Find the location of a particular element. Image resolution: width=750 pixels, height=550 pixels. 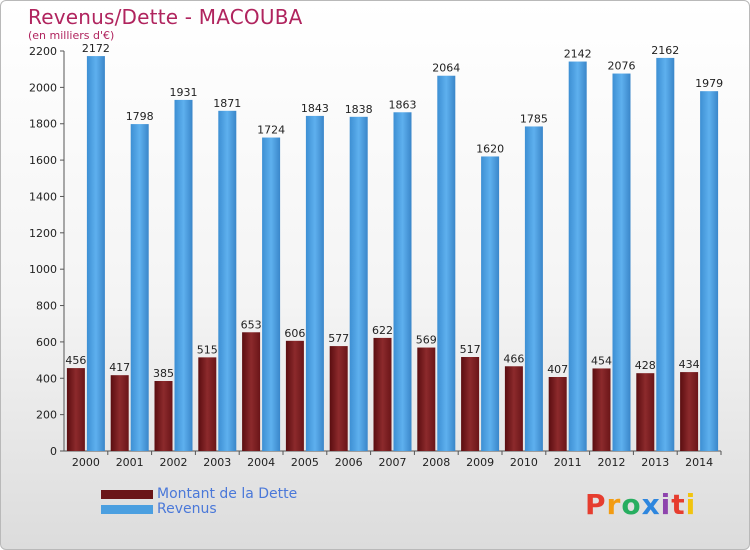

x-tick-label: 2004 is located at coordinates (261, 462).